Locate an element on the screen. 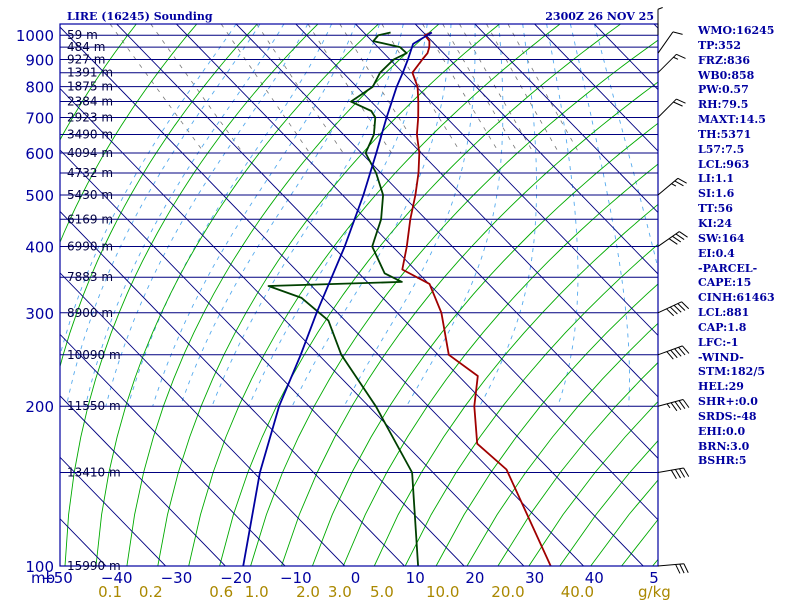  index-item: TT:56 is located at coordinates (715, 209).